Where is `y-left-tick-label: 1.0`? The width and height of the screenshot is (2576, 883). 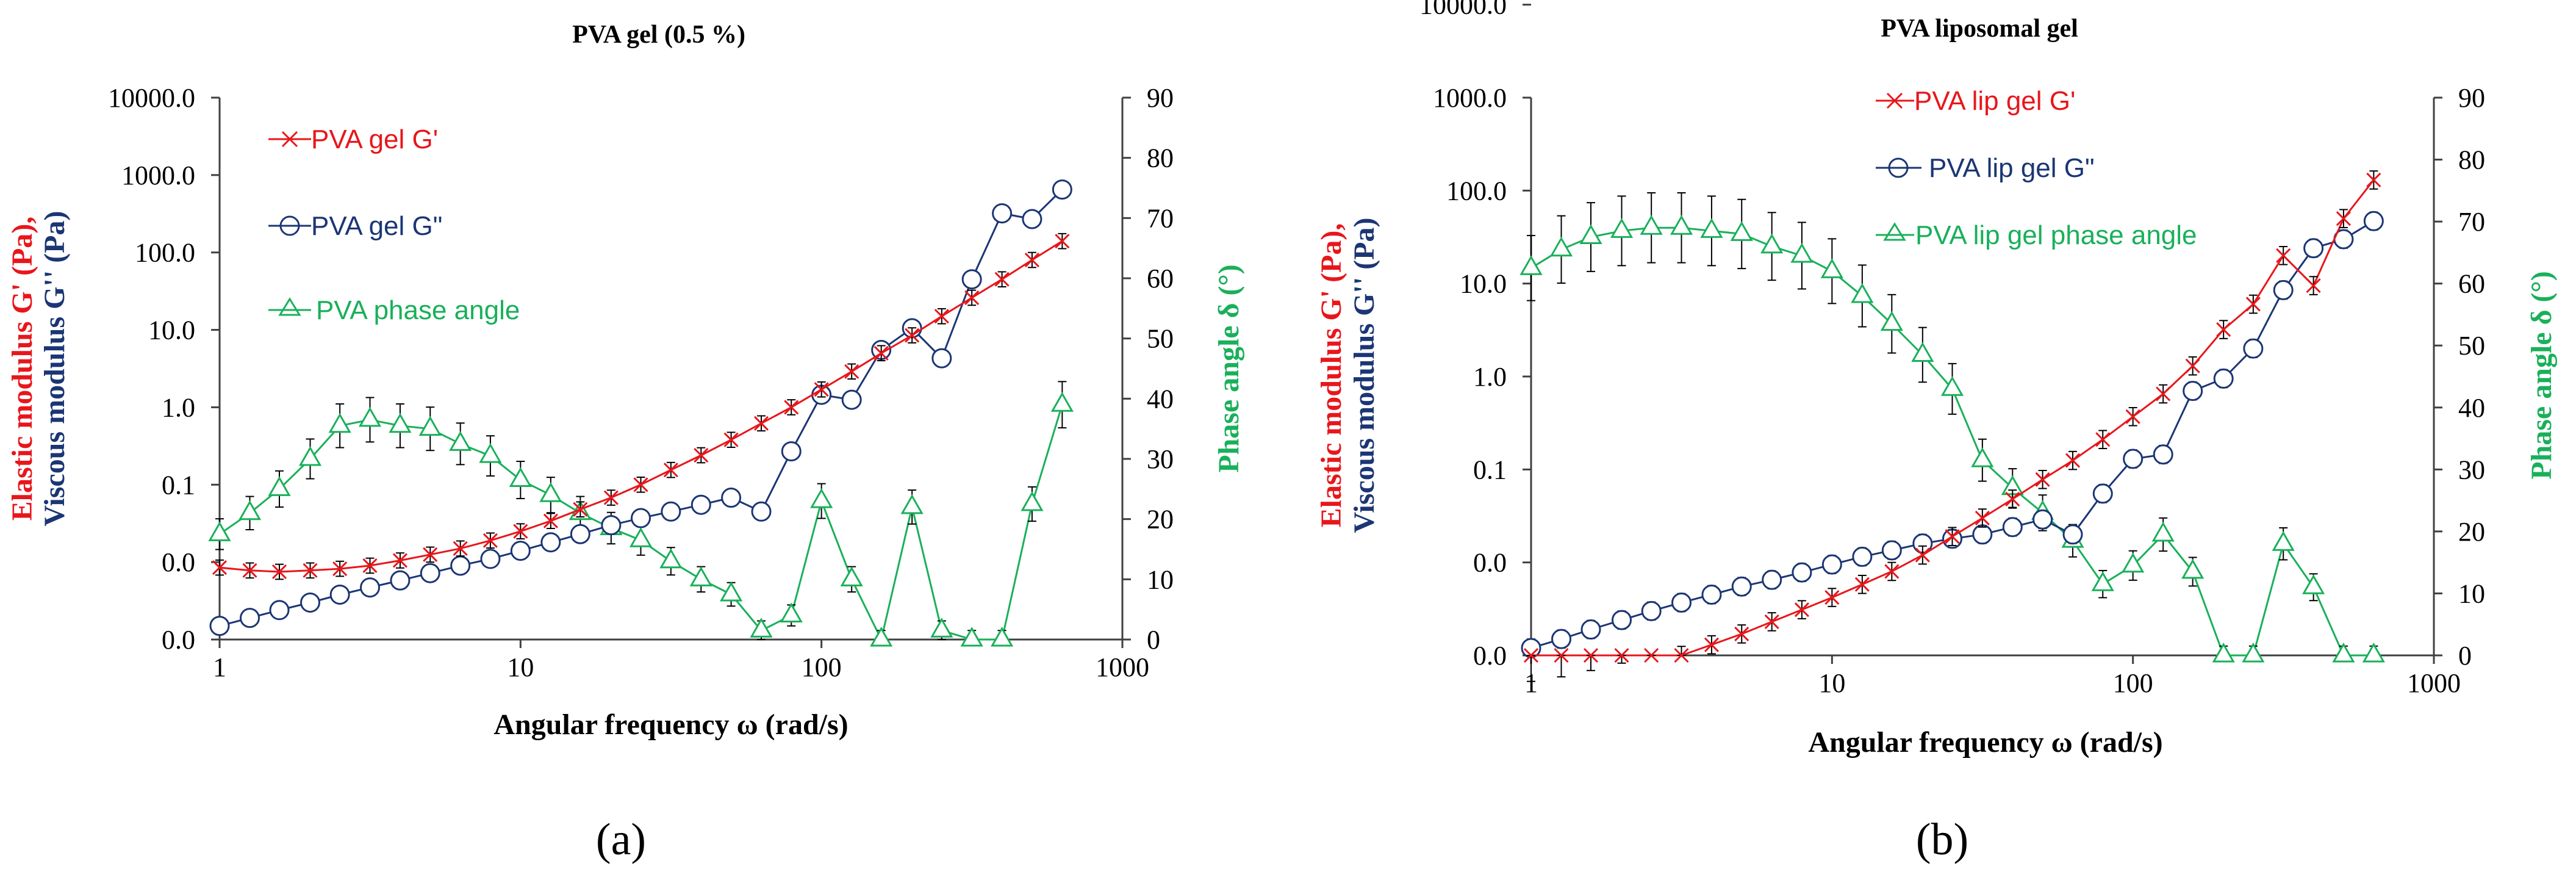 y-left-tick-label: 1.0 is located at coordinates (179, 407).